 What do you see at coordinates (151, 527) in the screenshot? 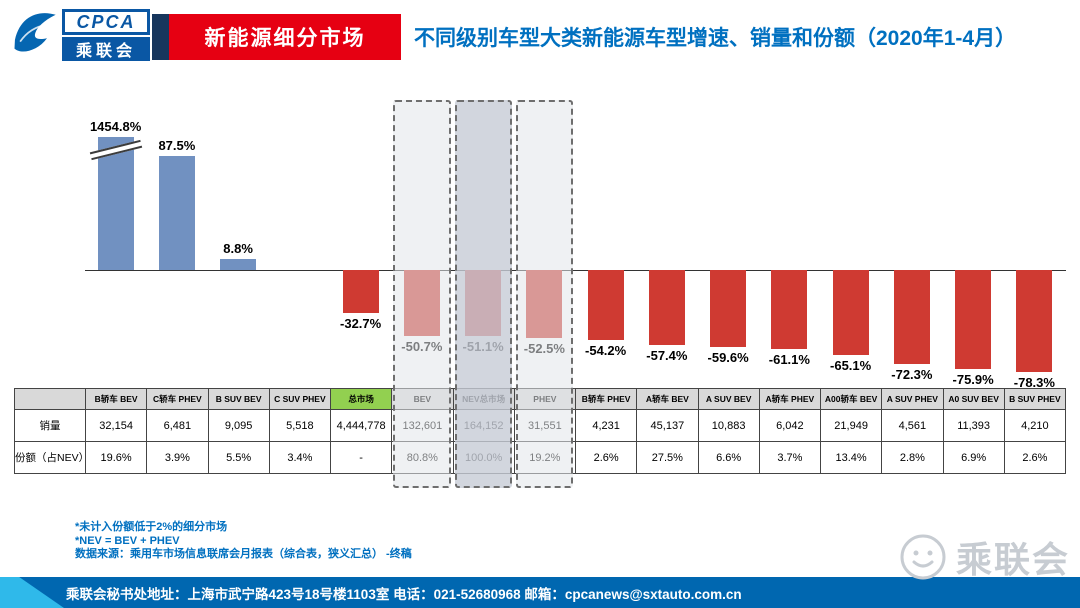
I see `footnote-line: *未计入份额低于2%的细分市场` at bounding box center [151, 527].